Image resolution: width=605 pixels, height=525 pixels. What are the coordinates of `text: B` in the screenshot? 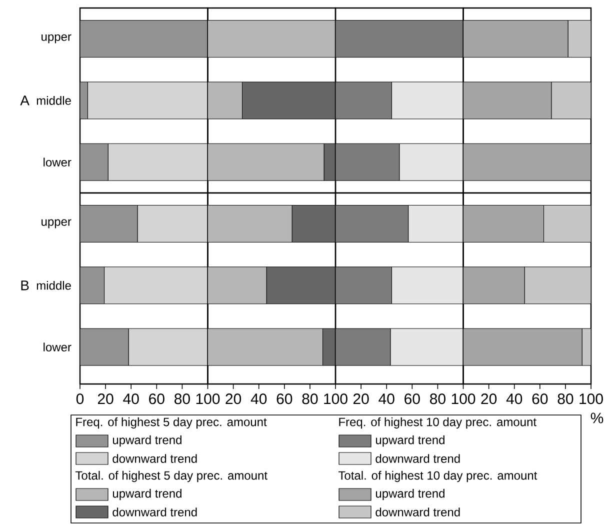 It's located at (25, 285).